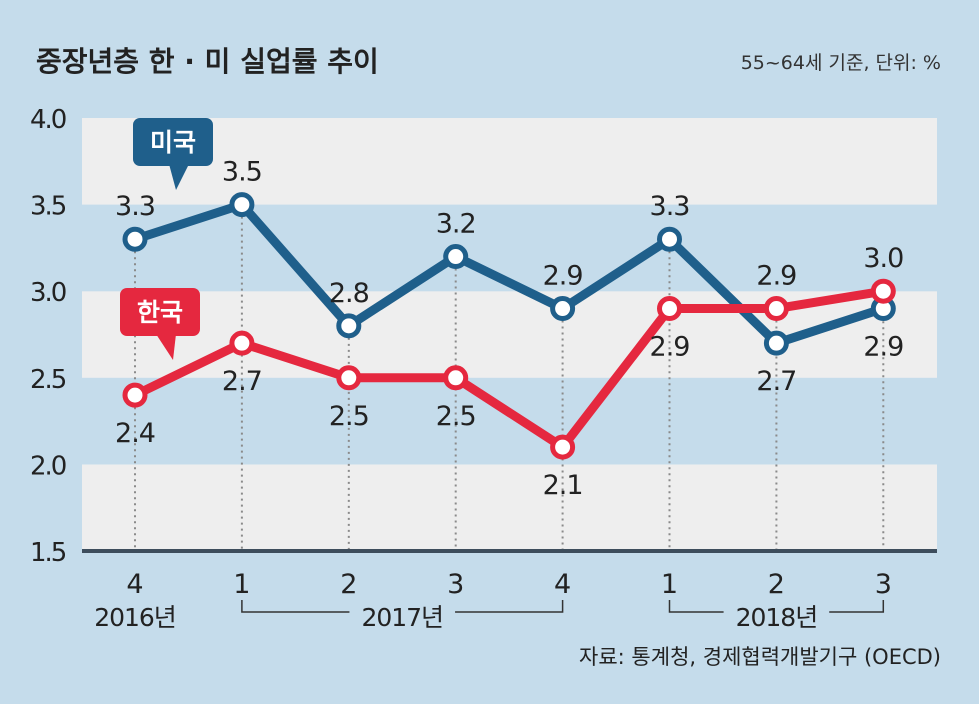 The image size is (979, 704). What do you see at coordinates (48, 207) in the screenshot?
I see `y-tick-label: 3.5` at bounding box center [48, 207].